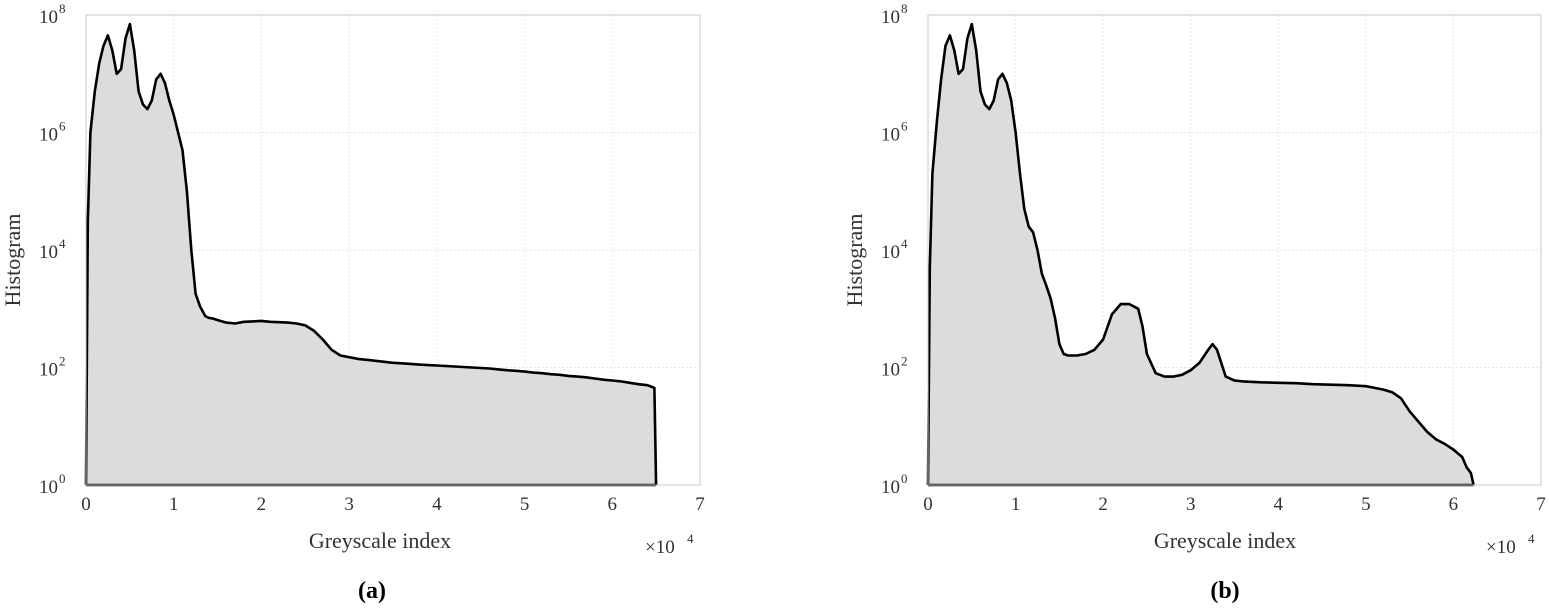  What do you see at coordinates (372, 591) in the screenshot?
I see `panel-label: (a)` at bounding box center [372, 591].